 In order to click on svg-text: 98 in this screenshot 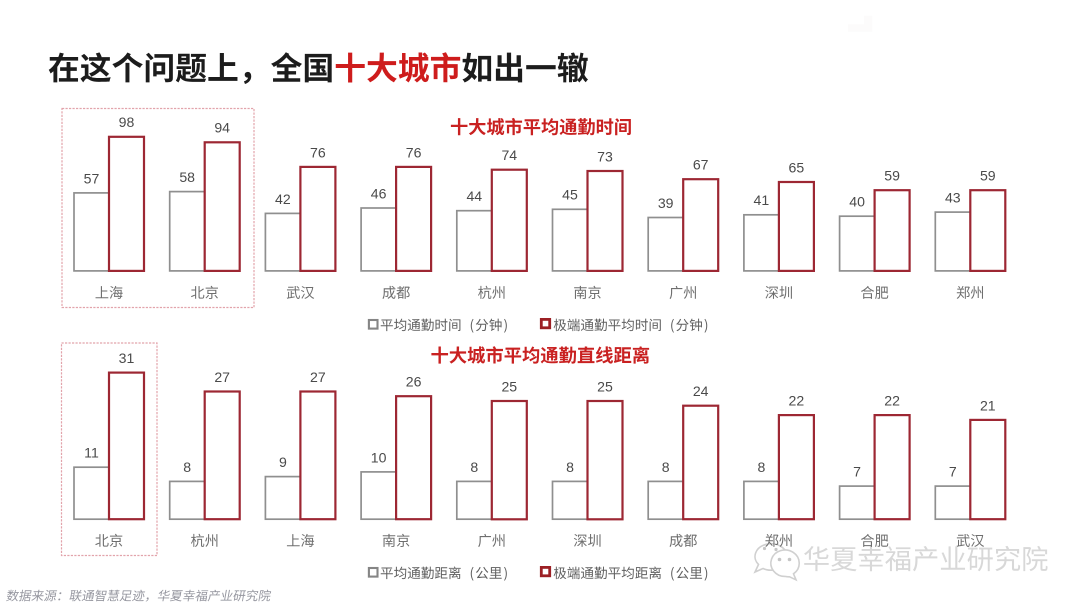, I will do `click(127, 122)`.